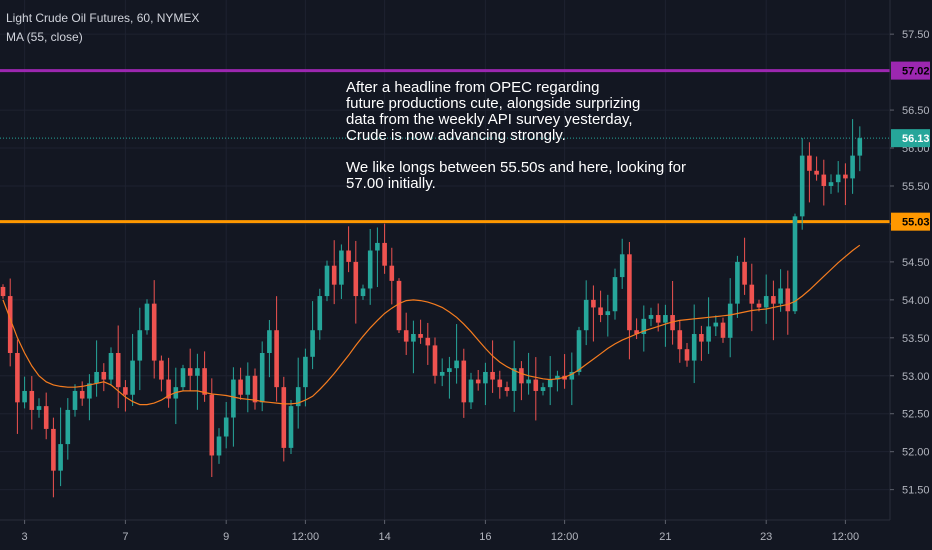 The height and width of the screenshot is (550, 932). I want to click on symbol-title: Light Crude Oil Futures, 60, NYMEX, so click(102, 18).